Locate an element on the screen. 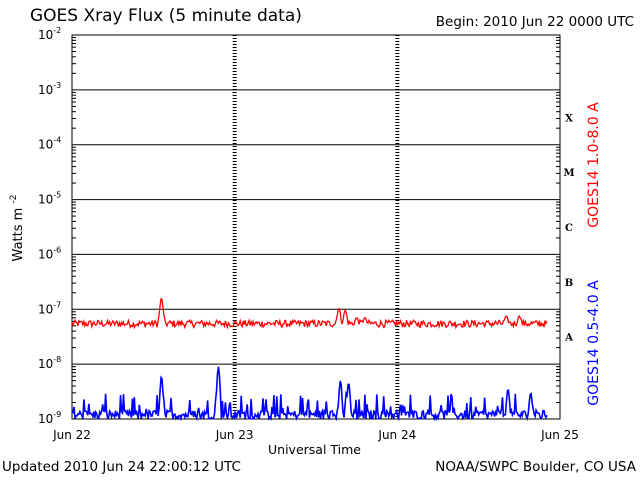  updated-timestamp: Updated 2010 Jun 24 22:00:12 UTC is located at coordinates (121, 466).